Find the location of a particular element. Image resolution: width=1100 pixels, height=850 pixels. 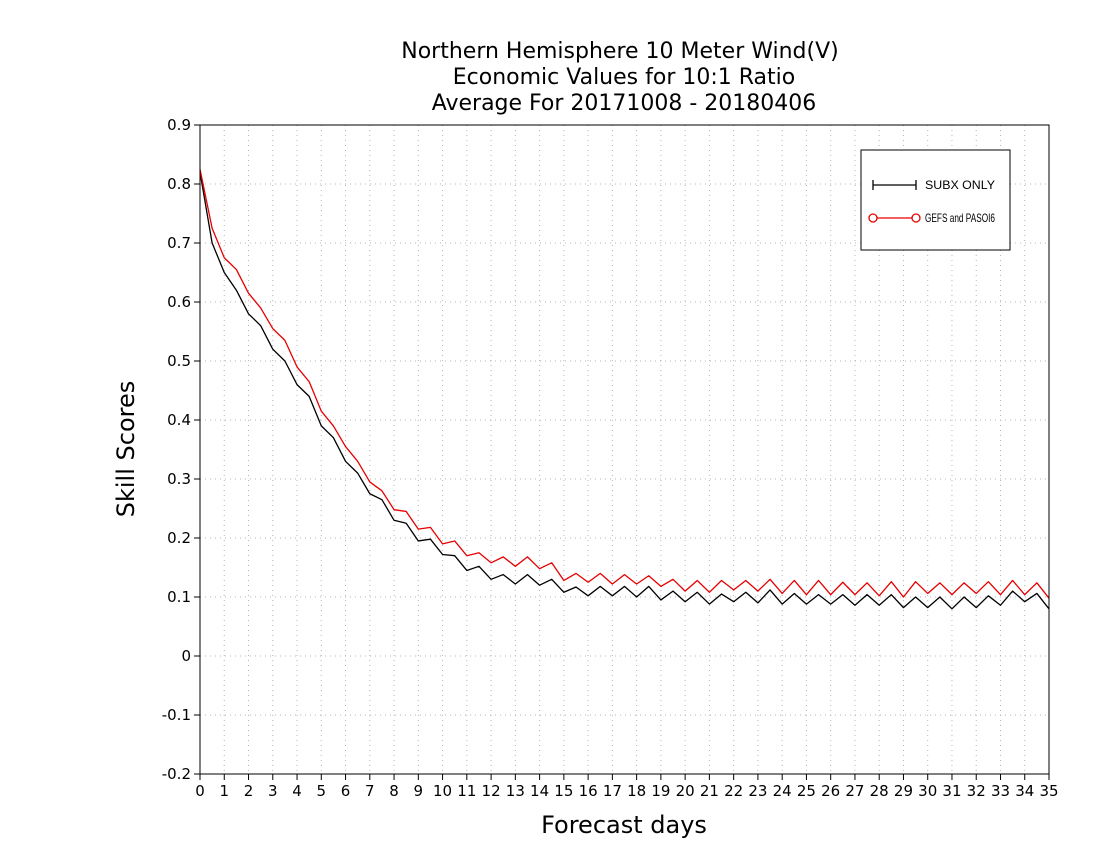

x-tick-label: 19 is located at coordinates (660, 791).